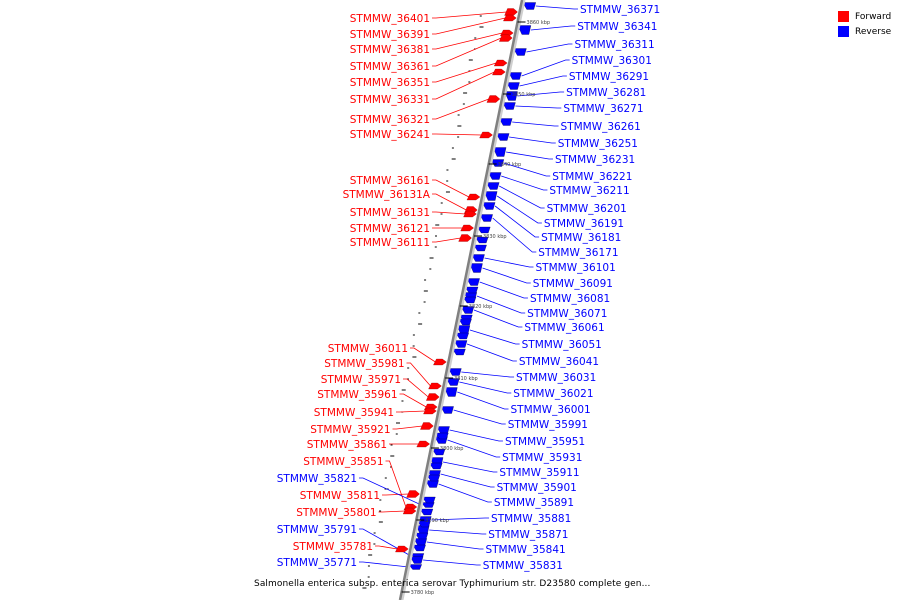 The height and width of the screenshot is (600, 900). What do you see at coordinates (545, 442) in the screenshot?
I see `reverse-gene-label: STMMW_35951` at bounding box center [545, 442].